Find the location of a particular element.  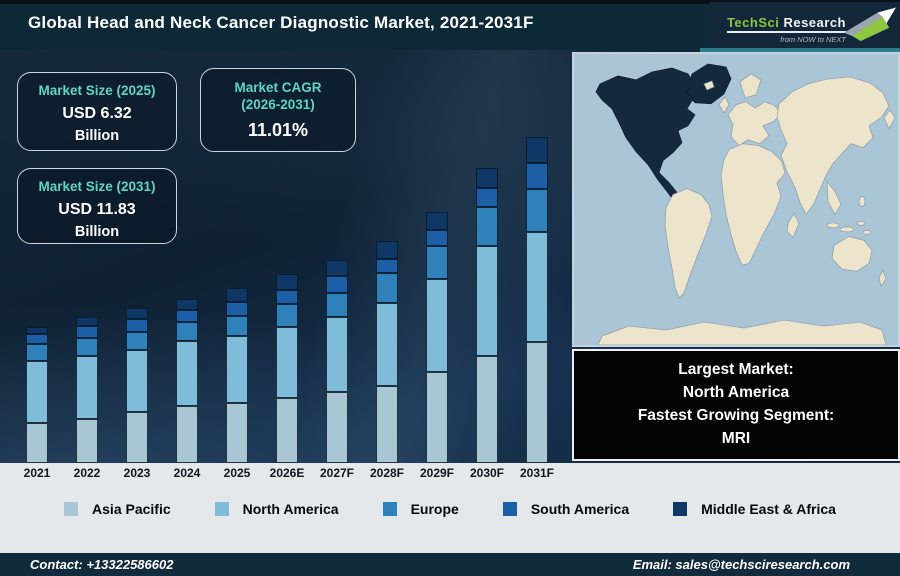

brand-name-secondary: Research is located at coordinates (814, 22).